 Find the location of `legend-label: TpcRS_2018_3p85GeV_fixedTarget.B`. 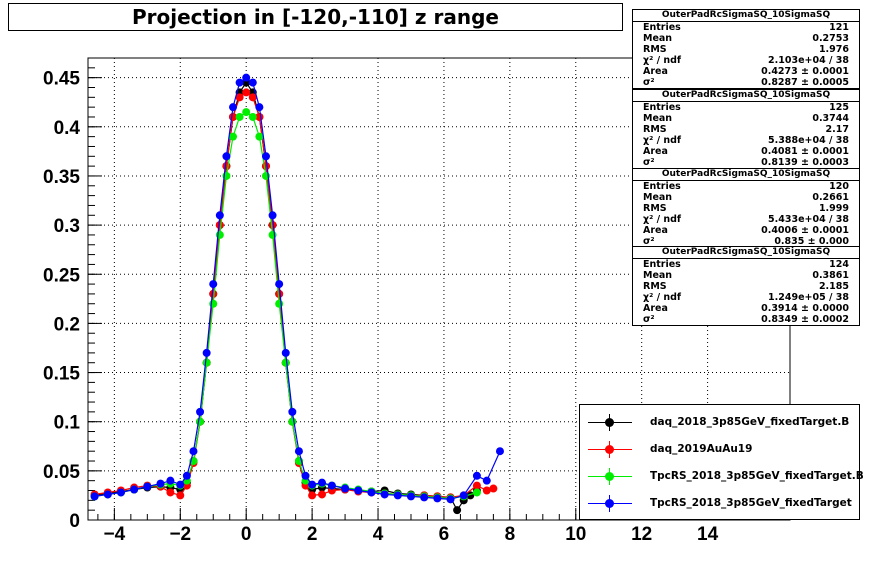

legend-label: TpcRS_2018_3p85GeV_fixedTarget.B is located at coordinates (757, 476).